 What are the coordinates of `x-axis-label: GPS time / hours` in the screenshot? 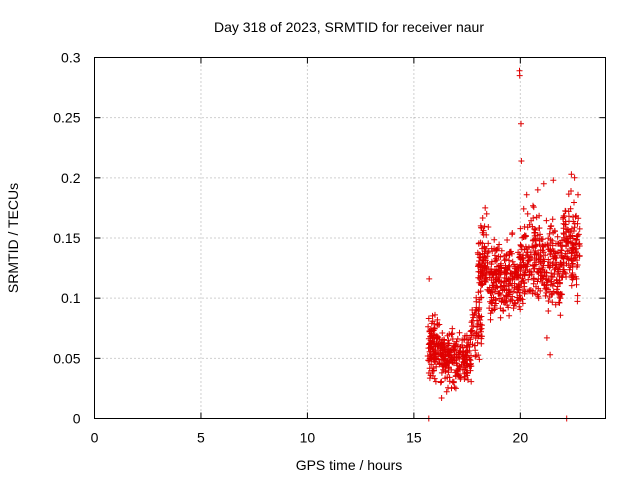 It's located at (349, 465).